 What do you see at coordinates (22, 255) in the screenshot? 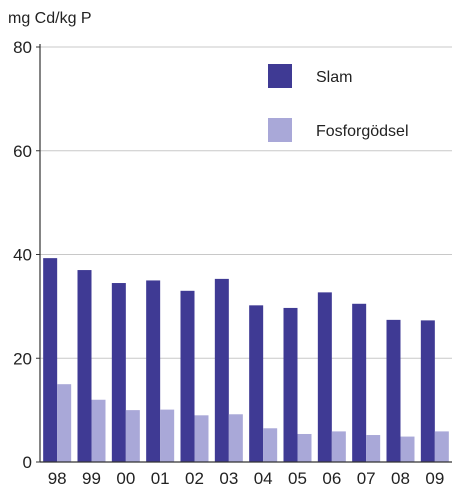
I see `y-tick-label: 40` at bounding box center [22, 255].